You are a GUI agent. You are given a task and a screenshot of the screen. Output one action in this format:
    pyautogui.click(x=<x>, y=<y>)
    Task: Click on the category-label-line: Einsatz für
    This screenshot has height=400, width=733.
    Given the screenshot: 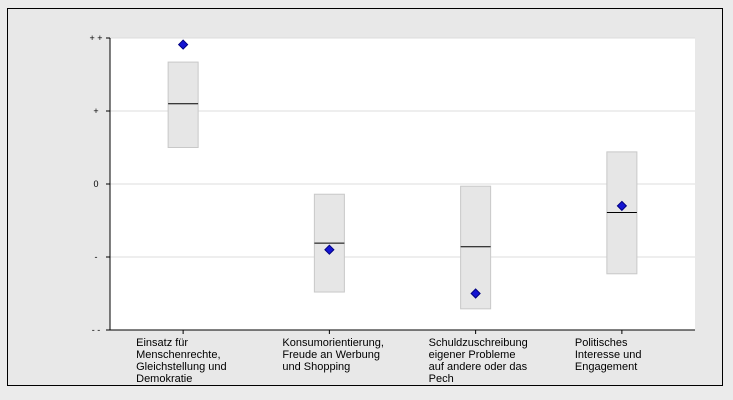 What is the action you would take?
    pyautogui.click(x=162, y=343)
    